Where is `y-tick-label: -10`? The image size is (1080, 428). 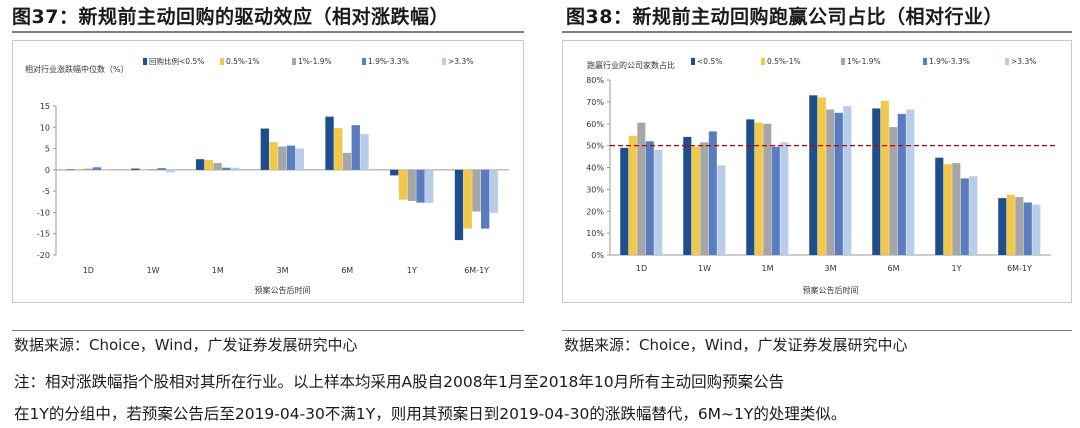 y-tick-label: -10 is located at coordinates (43, 212).